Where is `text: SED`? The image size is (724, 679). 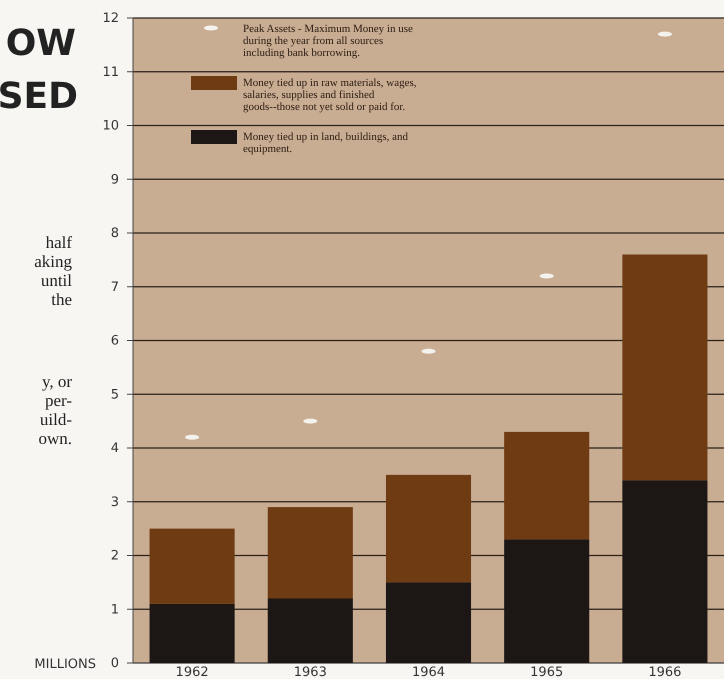 text: SED is located at coordinates (39, 96).